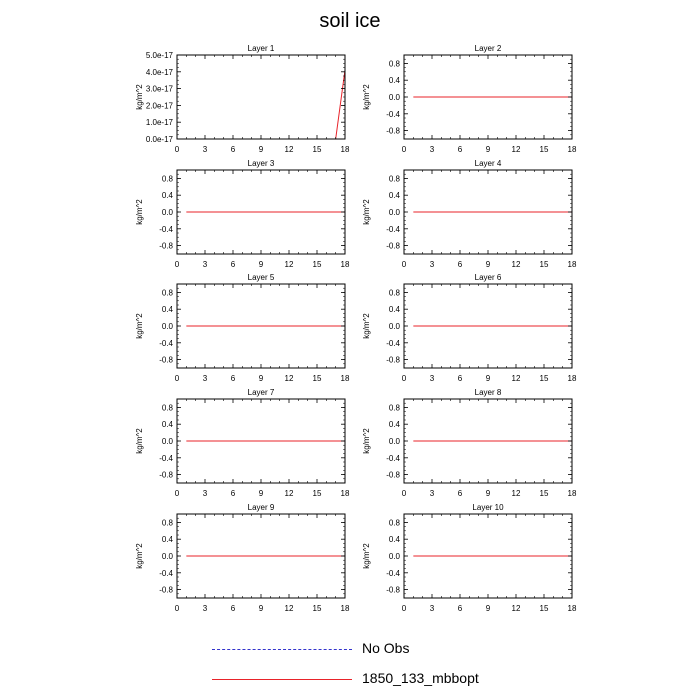 The width and height of the screenshot is (700, 700). I want to click on y-tick-label: 1.0e-17, so click(160, 122).